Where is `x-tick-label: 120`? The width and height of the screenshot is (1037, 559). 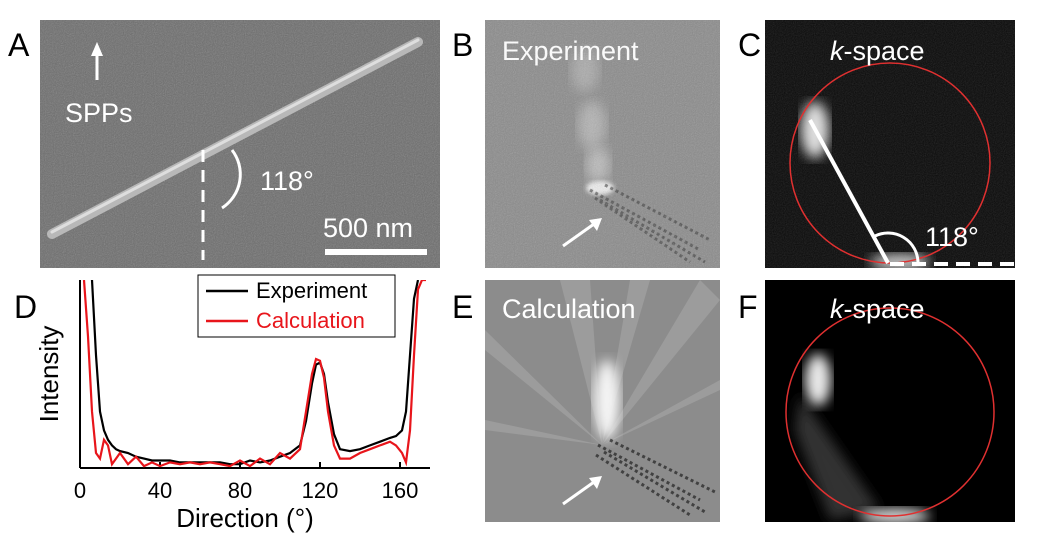
x-tick-label: 120 is located at coordinates (320, 490).